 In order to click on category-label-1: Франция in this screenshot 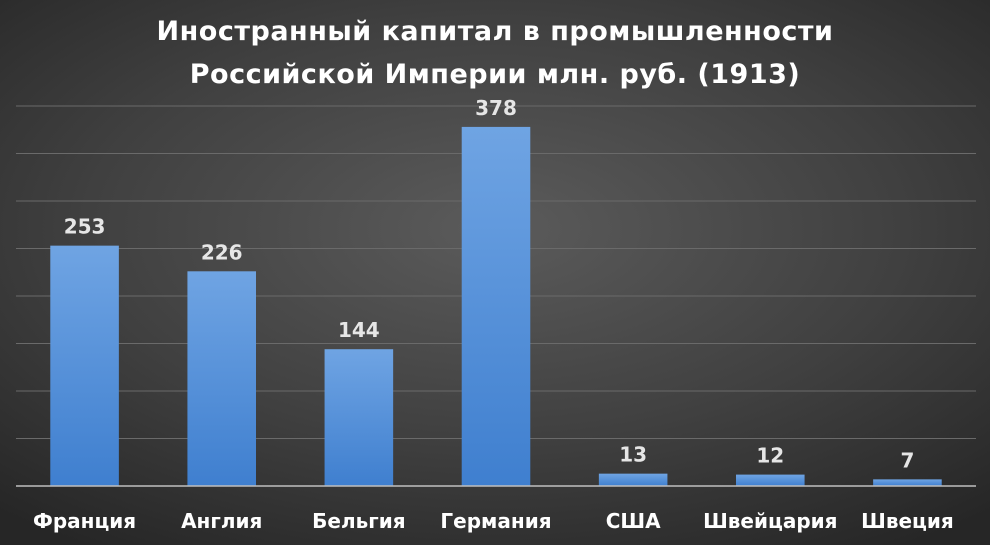, I will do `click(84, 521)`.